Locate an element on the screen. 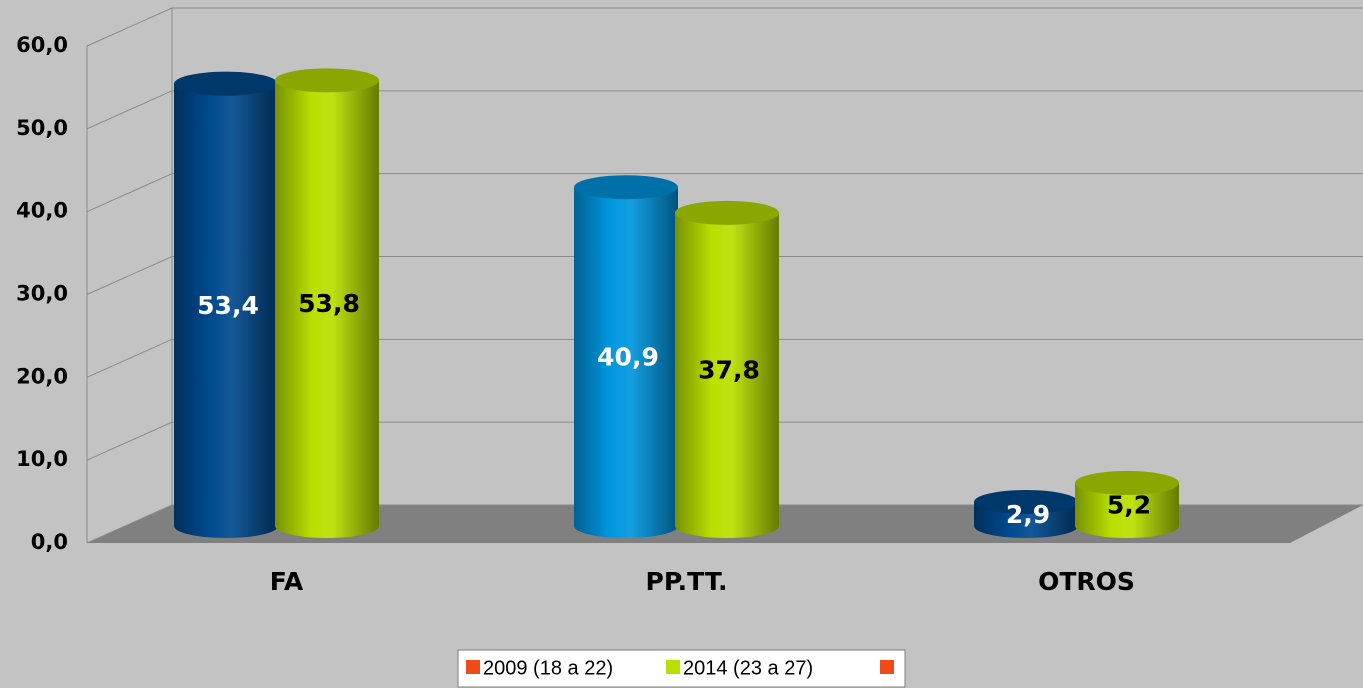  y-tick-label: 30,0 is located at coordinates (42, 294).